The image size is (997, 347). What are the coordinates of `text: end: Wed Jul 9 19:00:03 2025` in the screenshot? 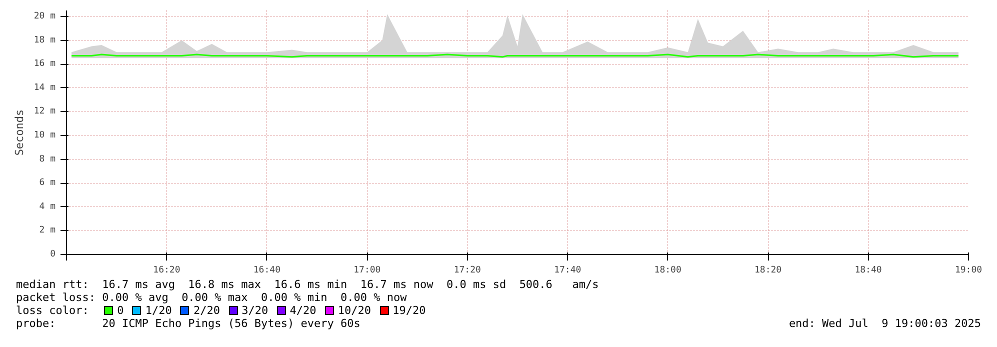 It's located at (884, 323).